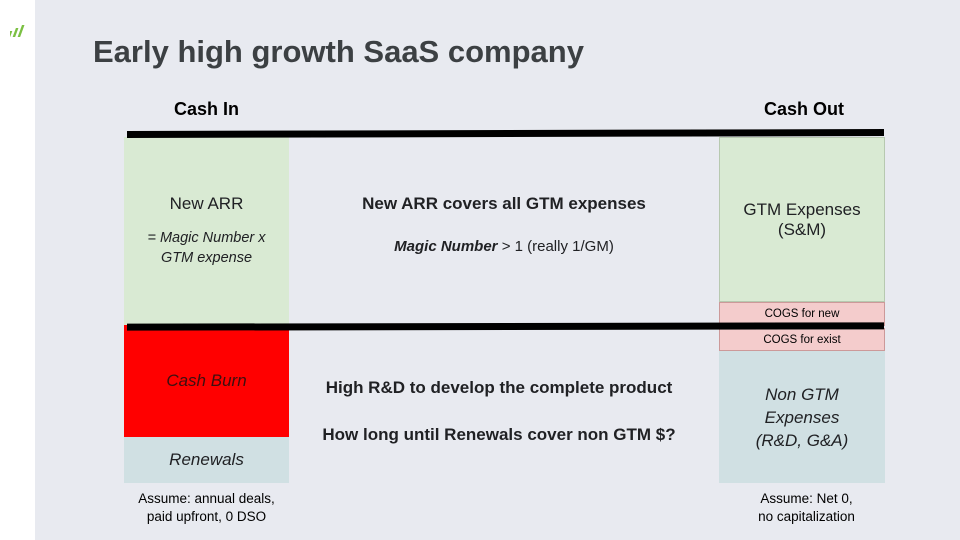 The width and height of the screenshot is (960, 540). Describe the element at coordinates (206, 516) in the screenshot. I see `cash-in-note-line2: paid upfront, 0 DSO` at that location.